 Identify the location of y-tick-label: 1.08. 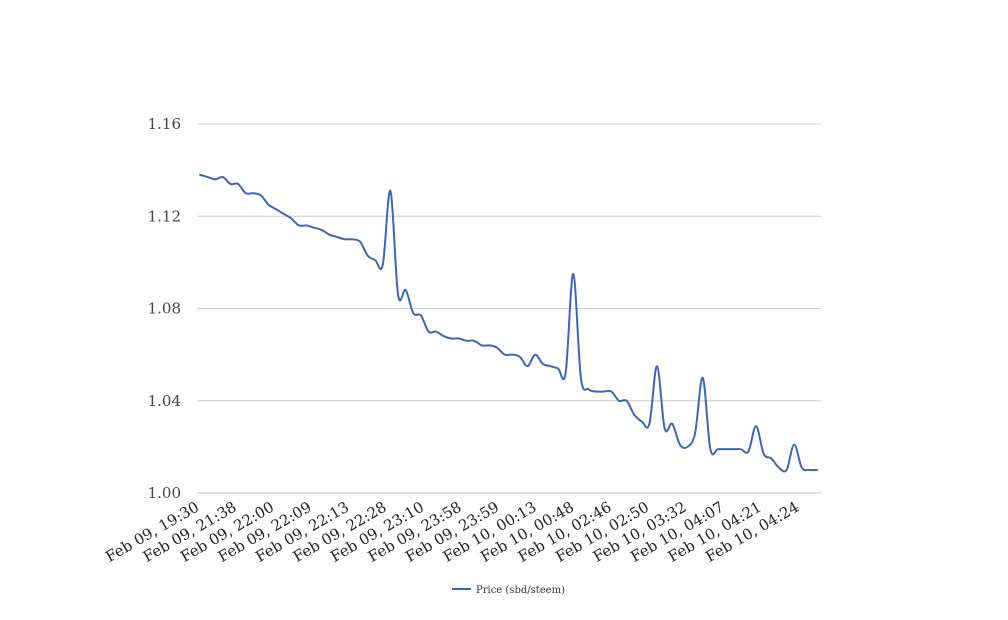
(164, 309).